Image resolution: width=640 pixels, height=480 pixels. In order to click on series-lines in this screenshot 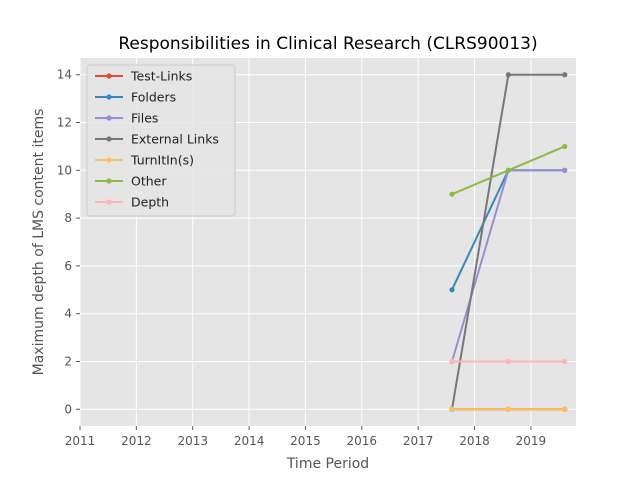, I will do `click(508, 242)`.